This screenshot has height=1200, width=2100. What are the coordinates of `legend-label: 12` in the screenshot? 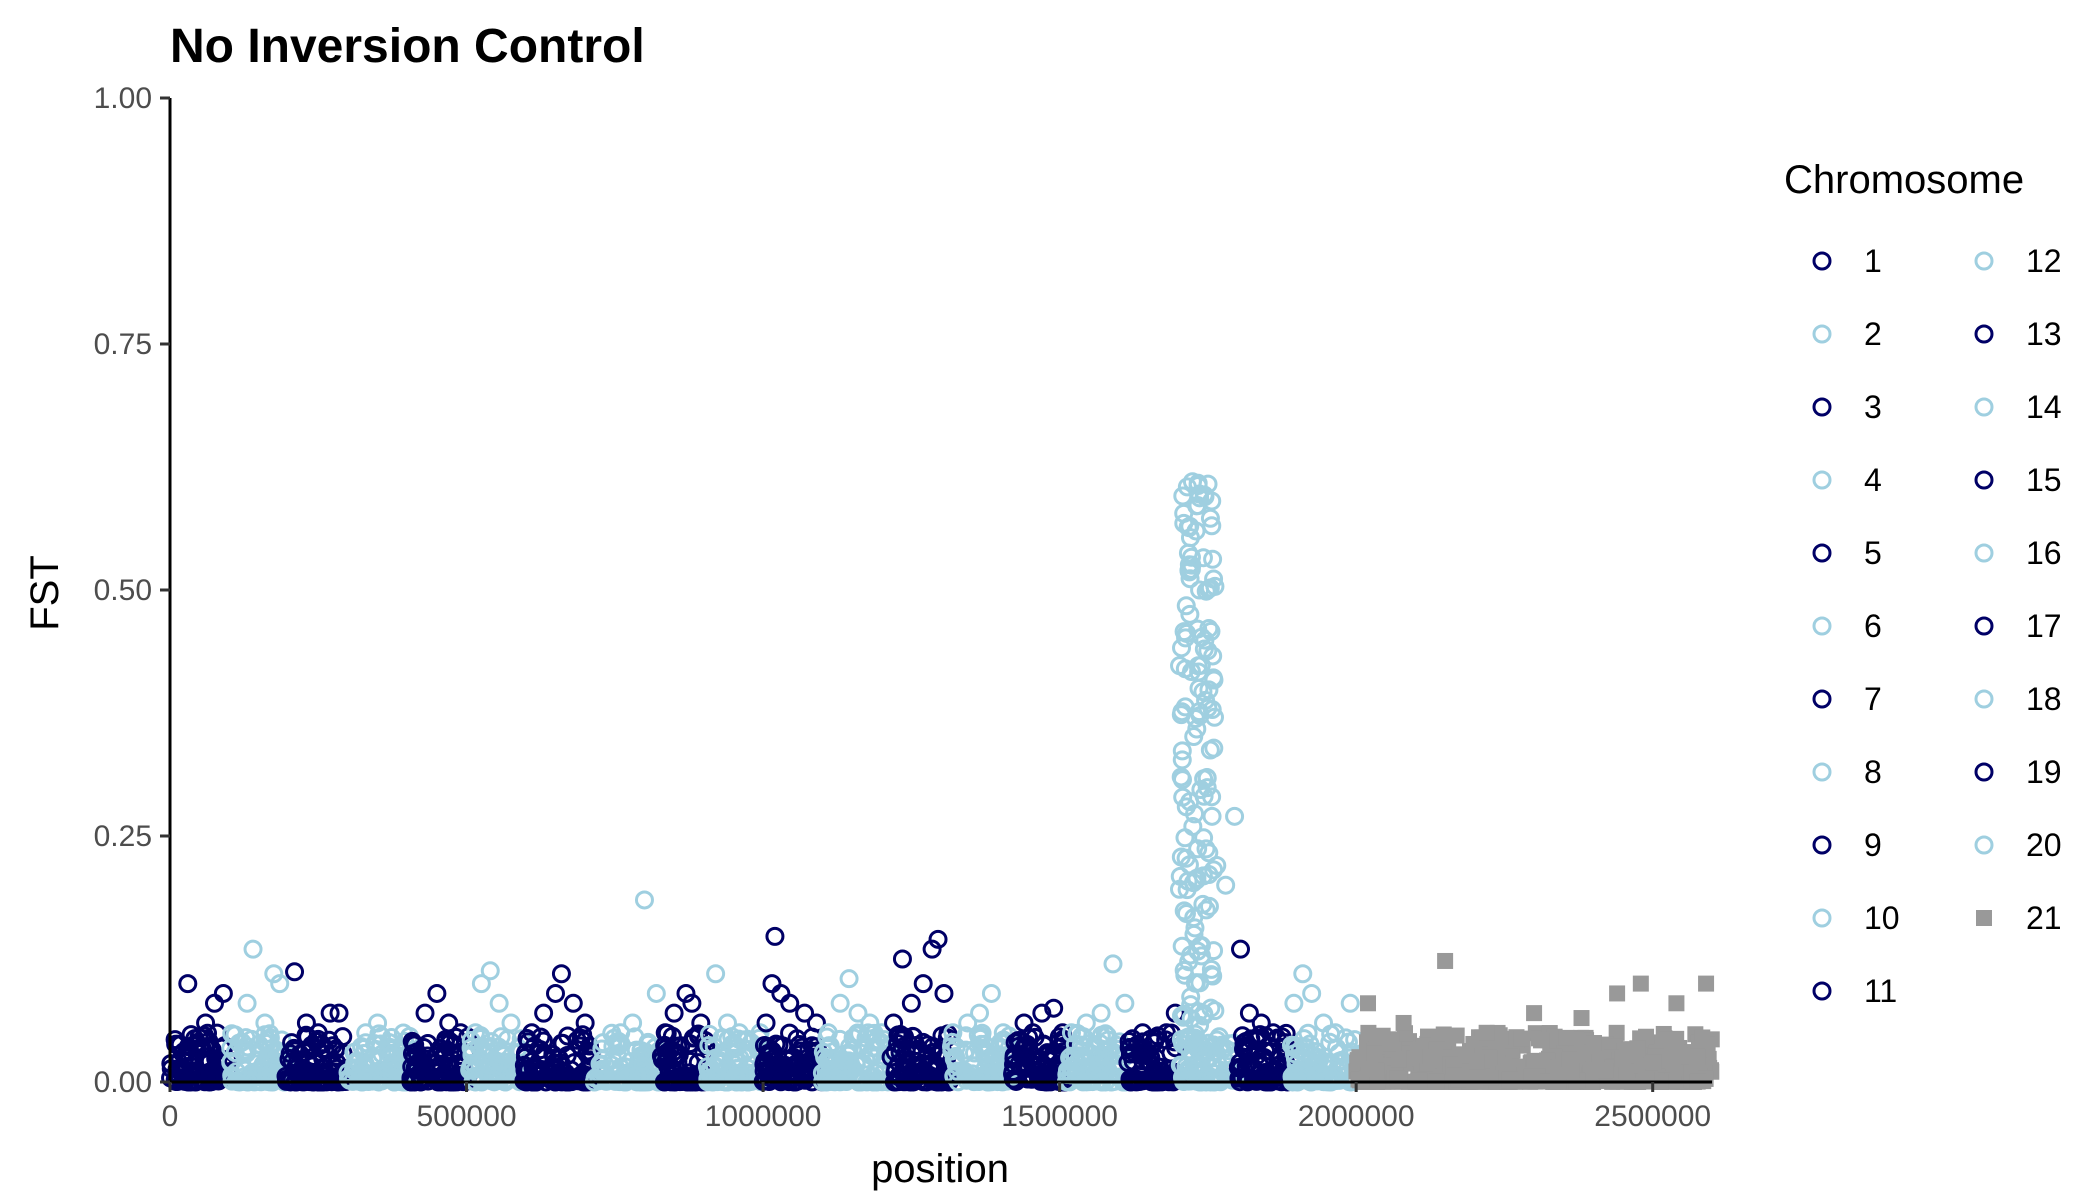 It's located at (2044, 261).